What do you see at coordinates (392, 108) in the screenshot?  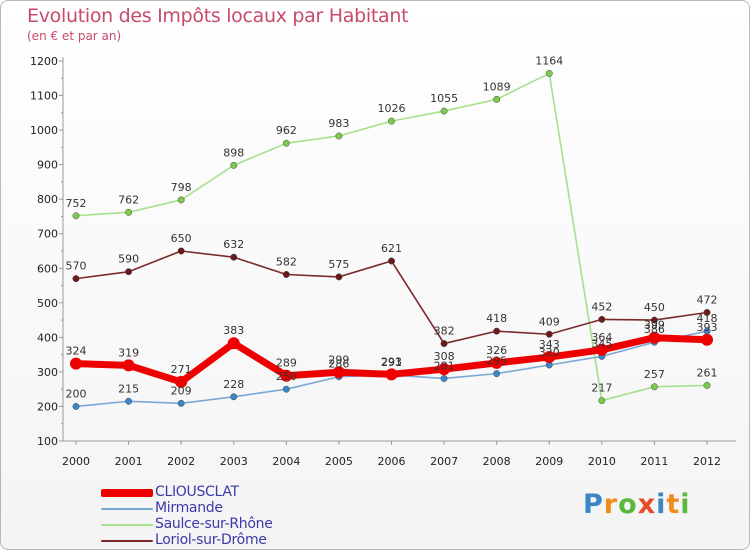 I see `data-label-2: 1026` at bounding box center [392, 108].